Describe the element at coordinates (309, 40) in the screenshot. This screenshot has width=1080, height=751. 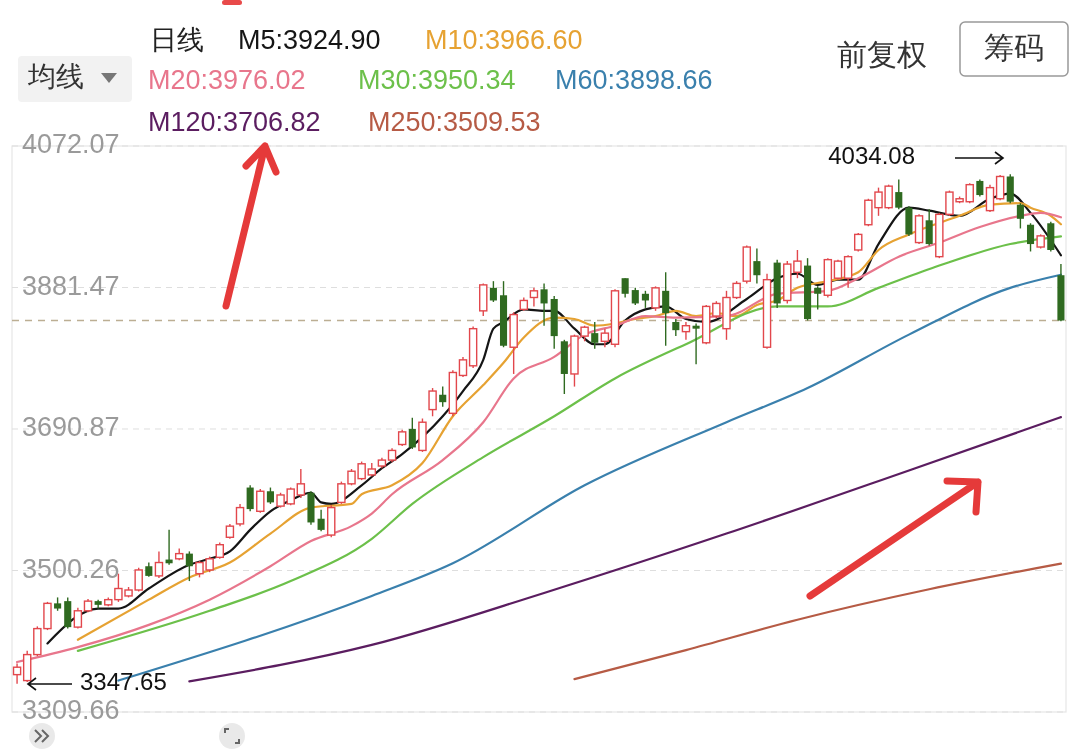
I see `text: M5:3924.90` at that location.